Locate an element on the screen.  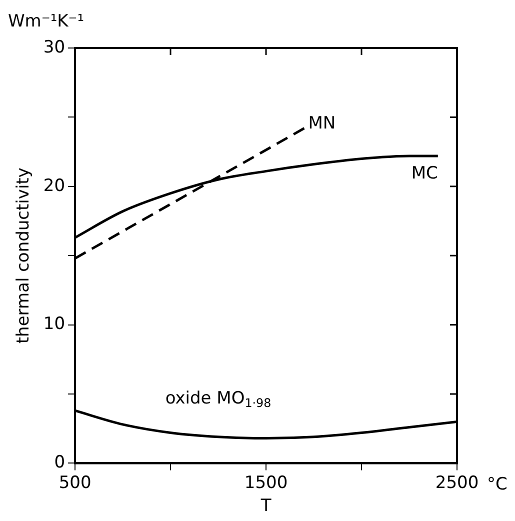
x-axis-title: T is located at coordinates (266, 506).